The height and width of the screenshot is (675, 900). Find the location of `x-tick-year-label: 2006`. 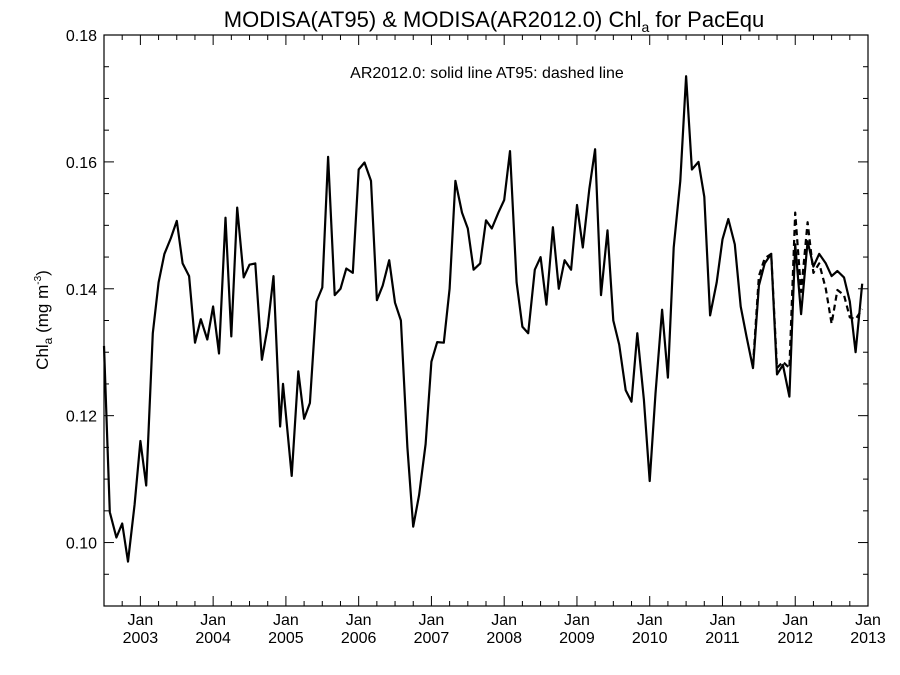

x-tick-year-label: 2006 is located at coordinates (359, 638).